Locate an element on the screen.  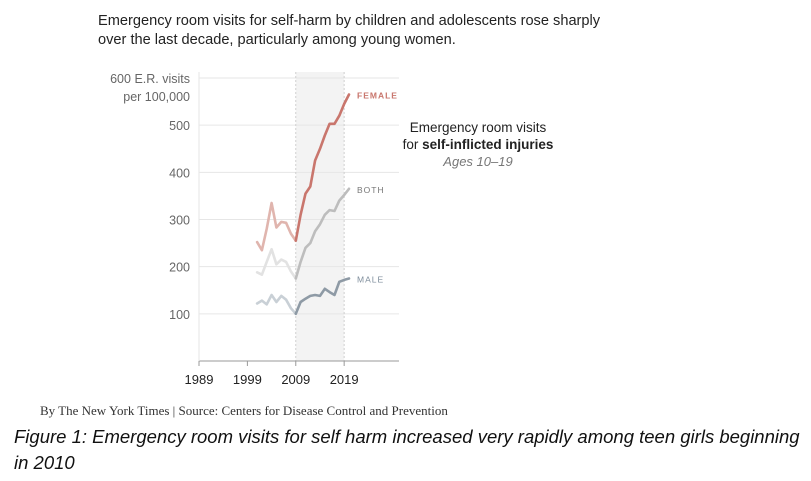
x-tick-label-1989: 1989 is located at coordinates (199, 379).